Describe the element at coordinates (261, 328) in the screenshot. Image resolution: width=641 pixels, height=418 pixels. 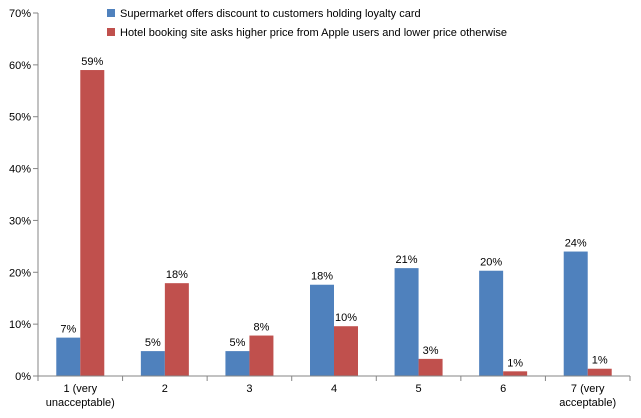
I see `data-label: 8%` at that location.